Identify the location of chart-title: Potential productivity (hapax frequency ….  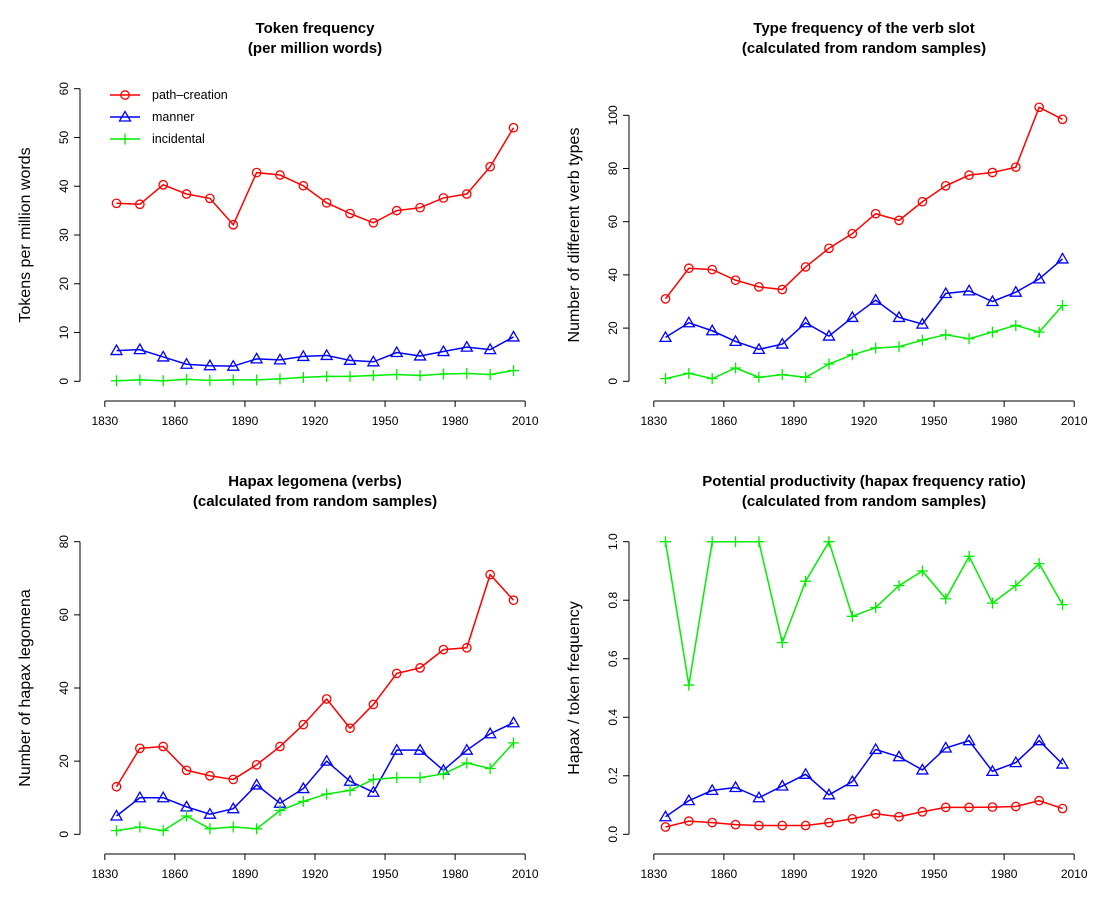
(863, 481).